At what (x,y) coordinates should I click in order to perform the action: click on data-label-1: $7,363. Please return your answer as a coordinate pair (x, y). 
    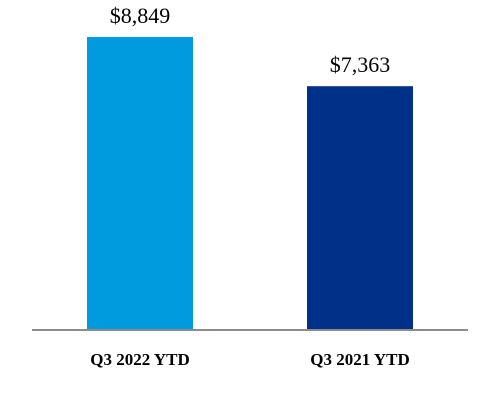
    Looking at the image, I should click on (360, 64).